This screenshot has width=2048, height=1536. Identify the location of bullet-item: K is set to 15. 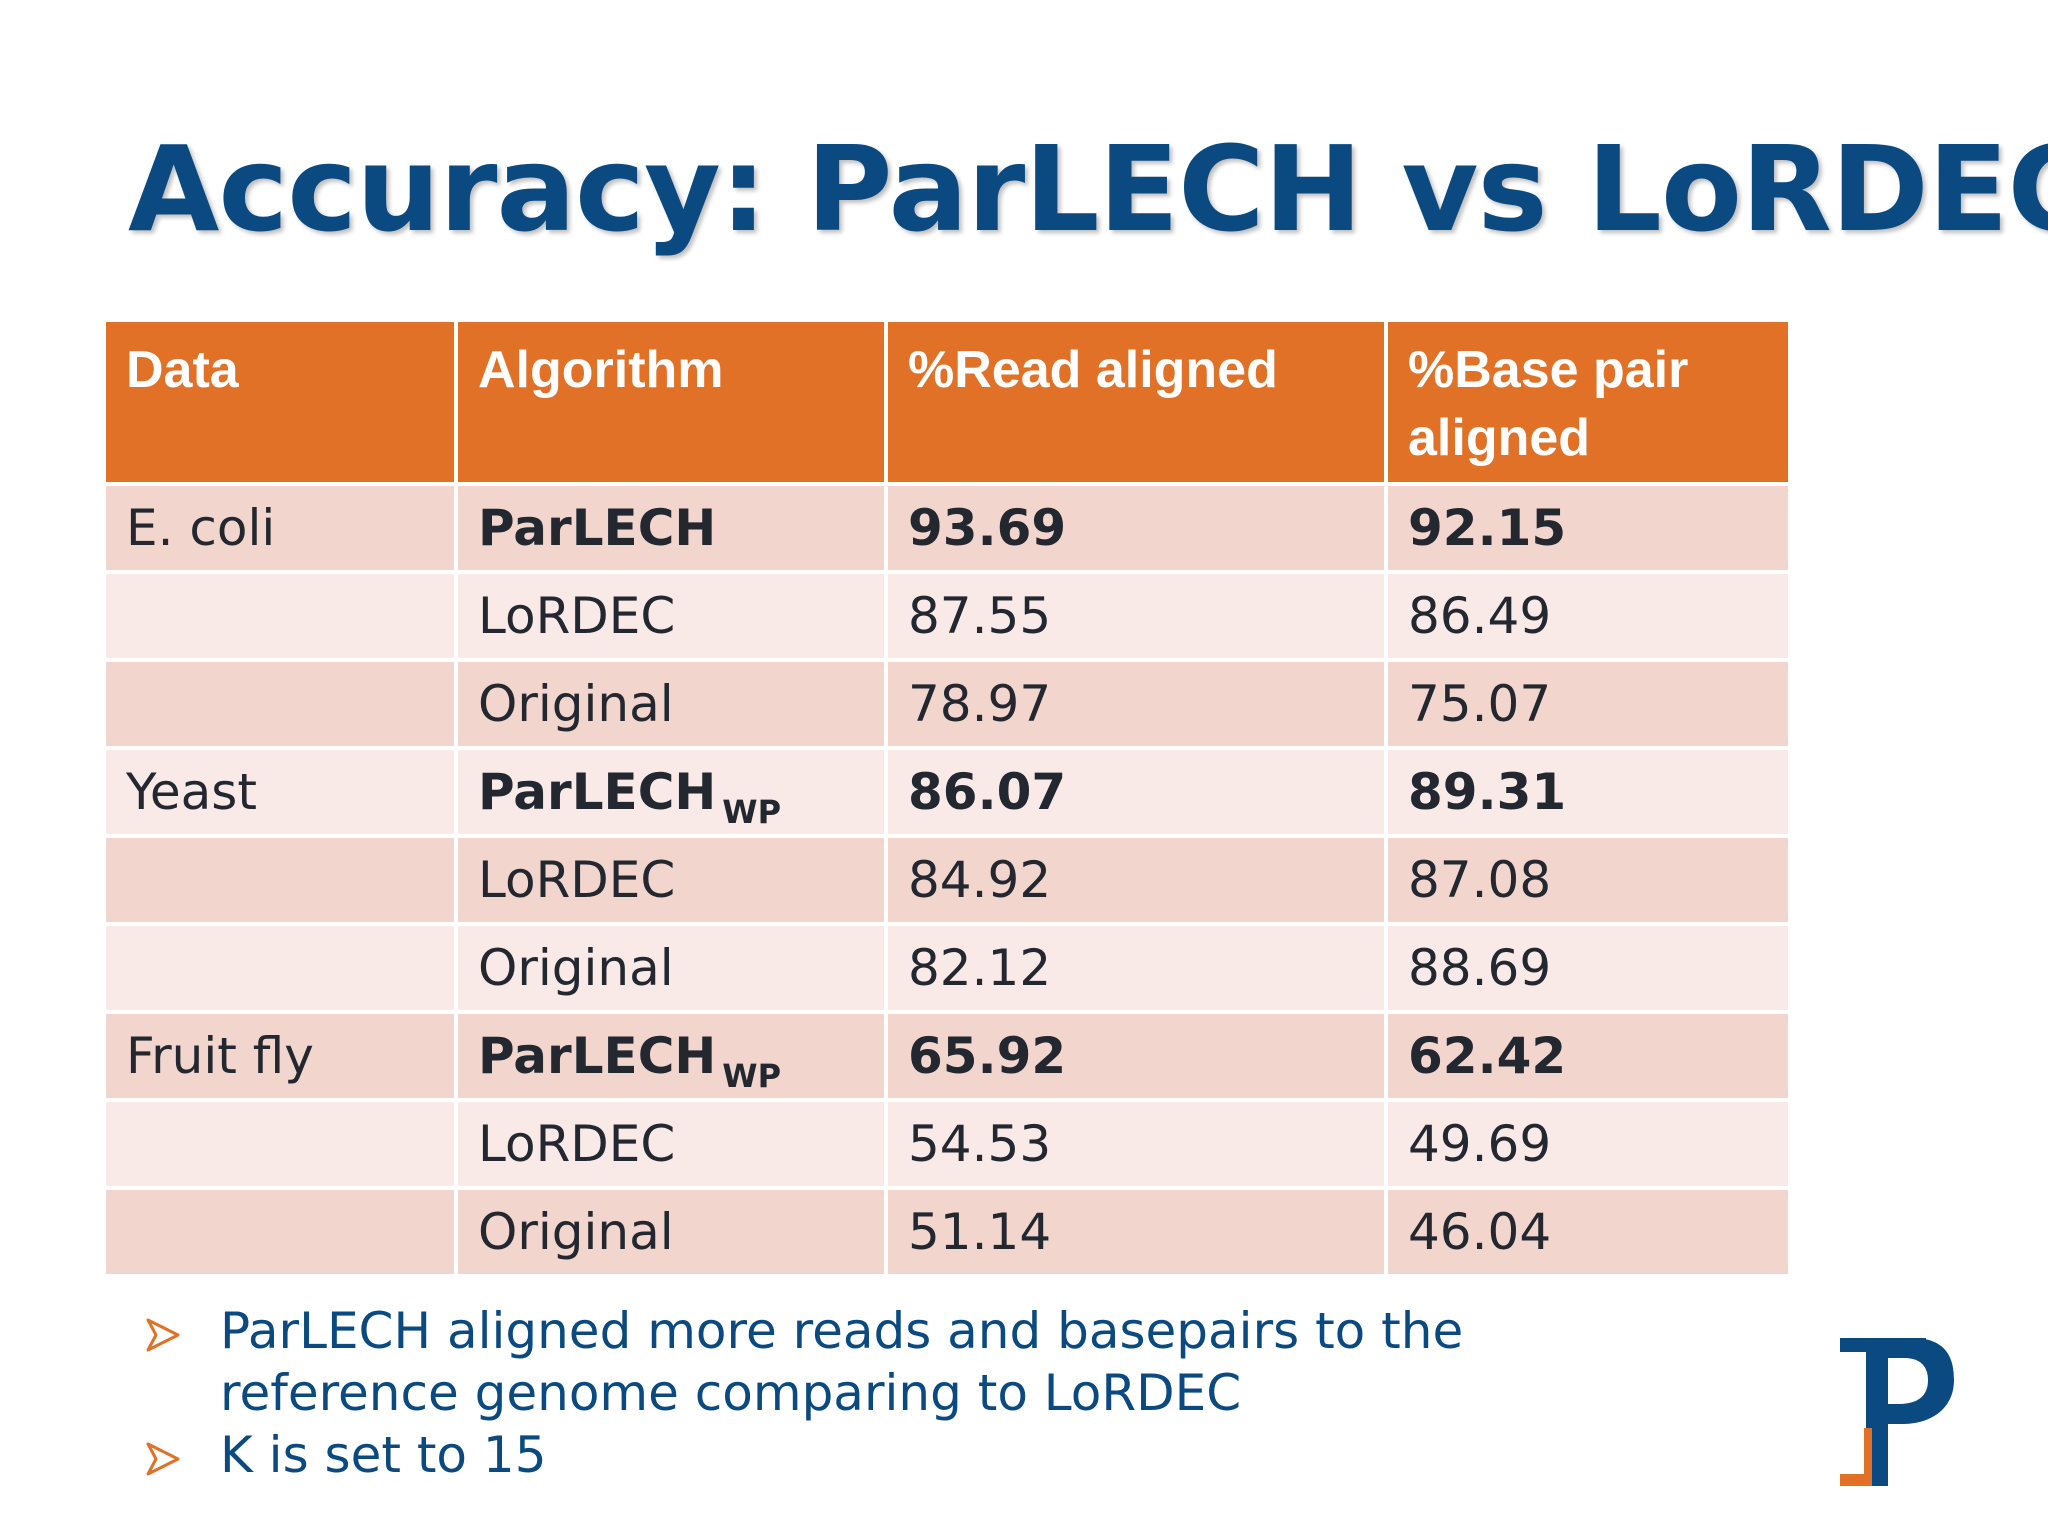
(900, 1455).